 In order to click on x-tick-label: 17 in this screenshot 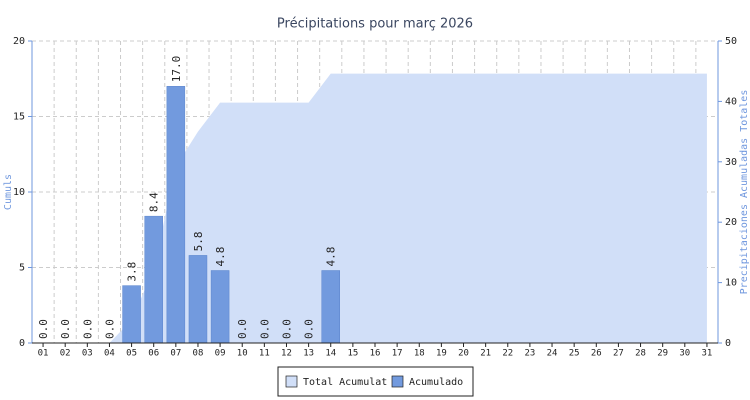, I will do `click(397, 354)`.